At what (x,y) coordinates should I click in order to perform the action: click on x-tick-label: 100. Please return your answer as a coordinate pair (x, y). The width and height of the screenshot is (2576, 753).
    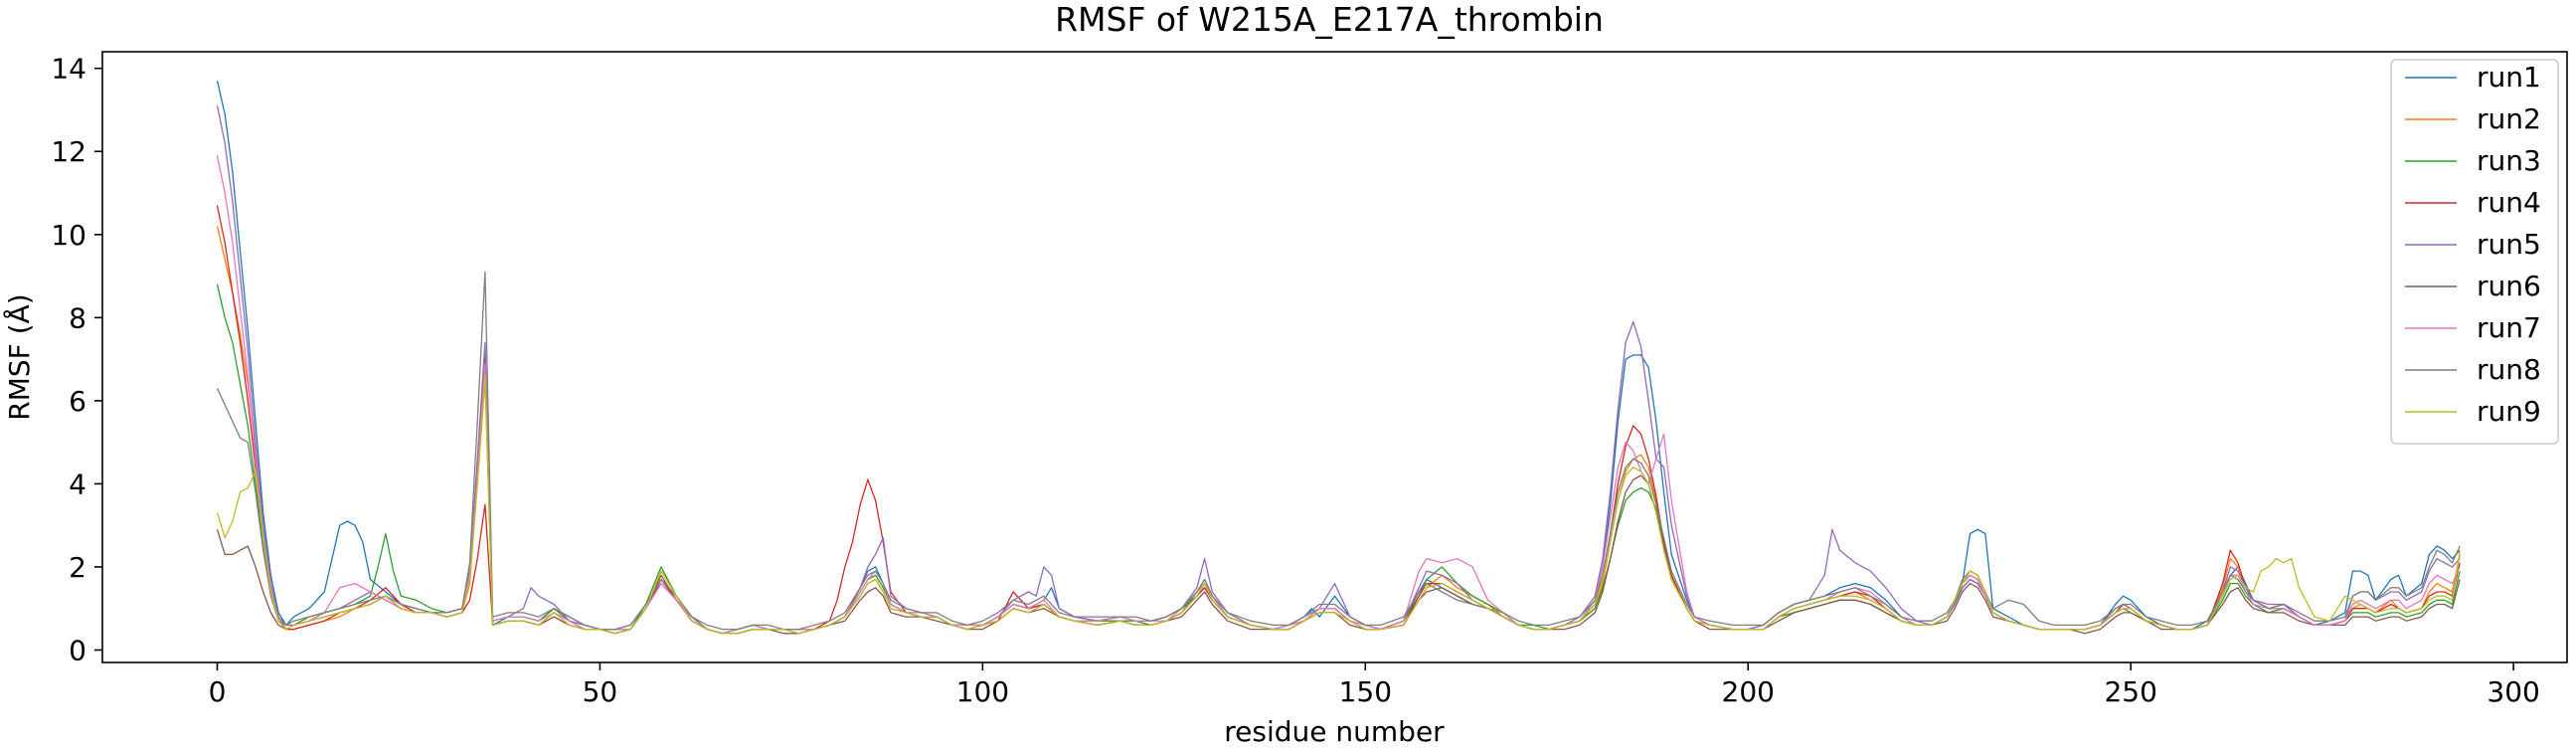
    Looking at the image, I should click on (982, 692).